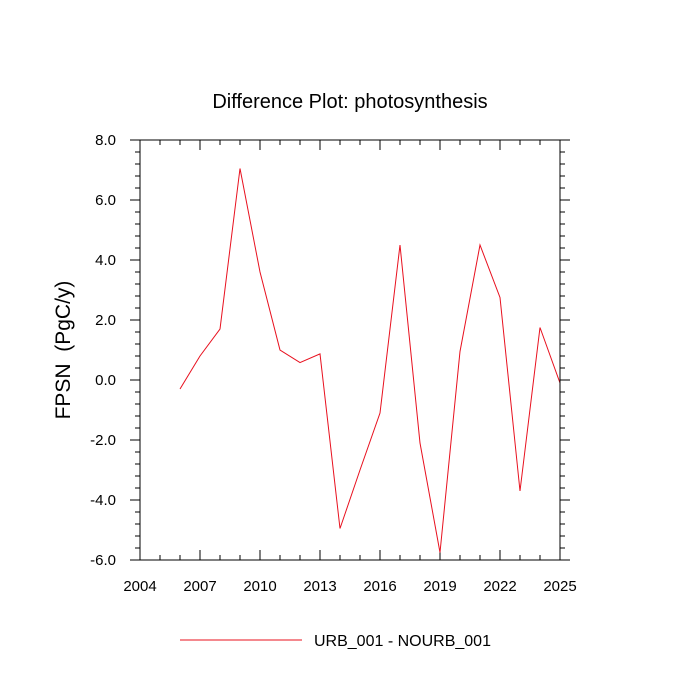  I want to click on x-tick-label: 2013, so click(319, 586).